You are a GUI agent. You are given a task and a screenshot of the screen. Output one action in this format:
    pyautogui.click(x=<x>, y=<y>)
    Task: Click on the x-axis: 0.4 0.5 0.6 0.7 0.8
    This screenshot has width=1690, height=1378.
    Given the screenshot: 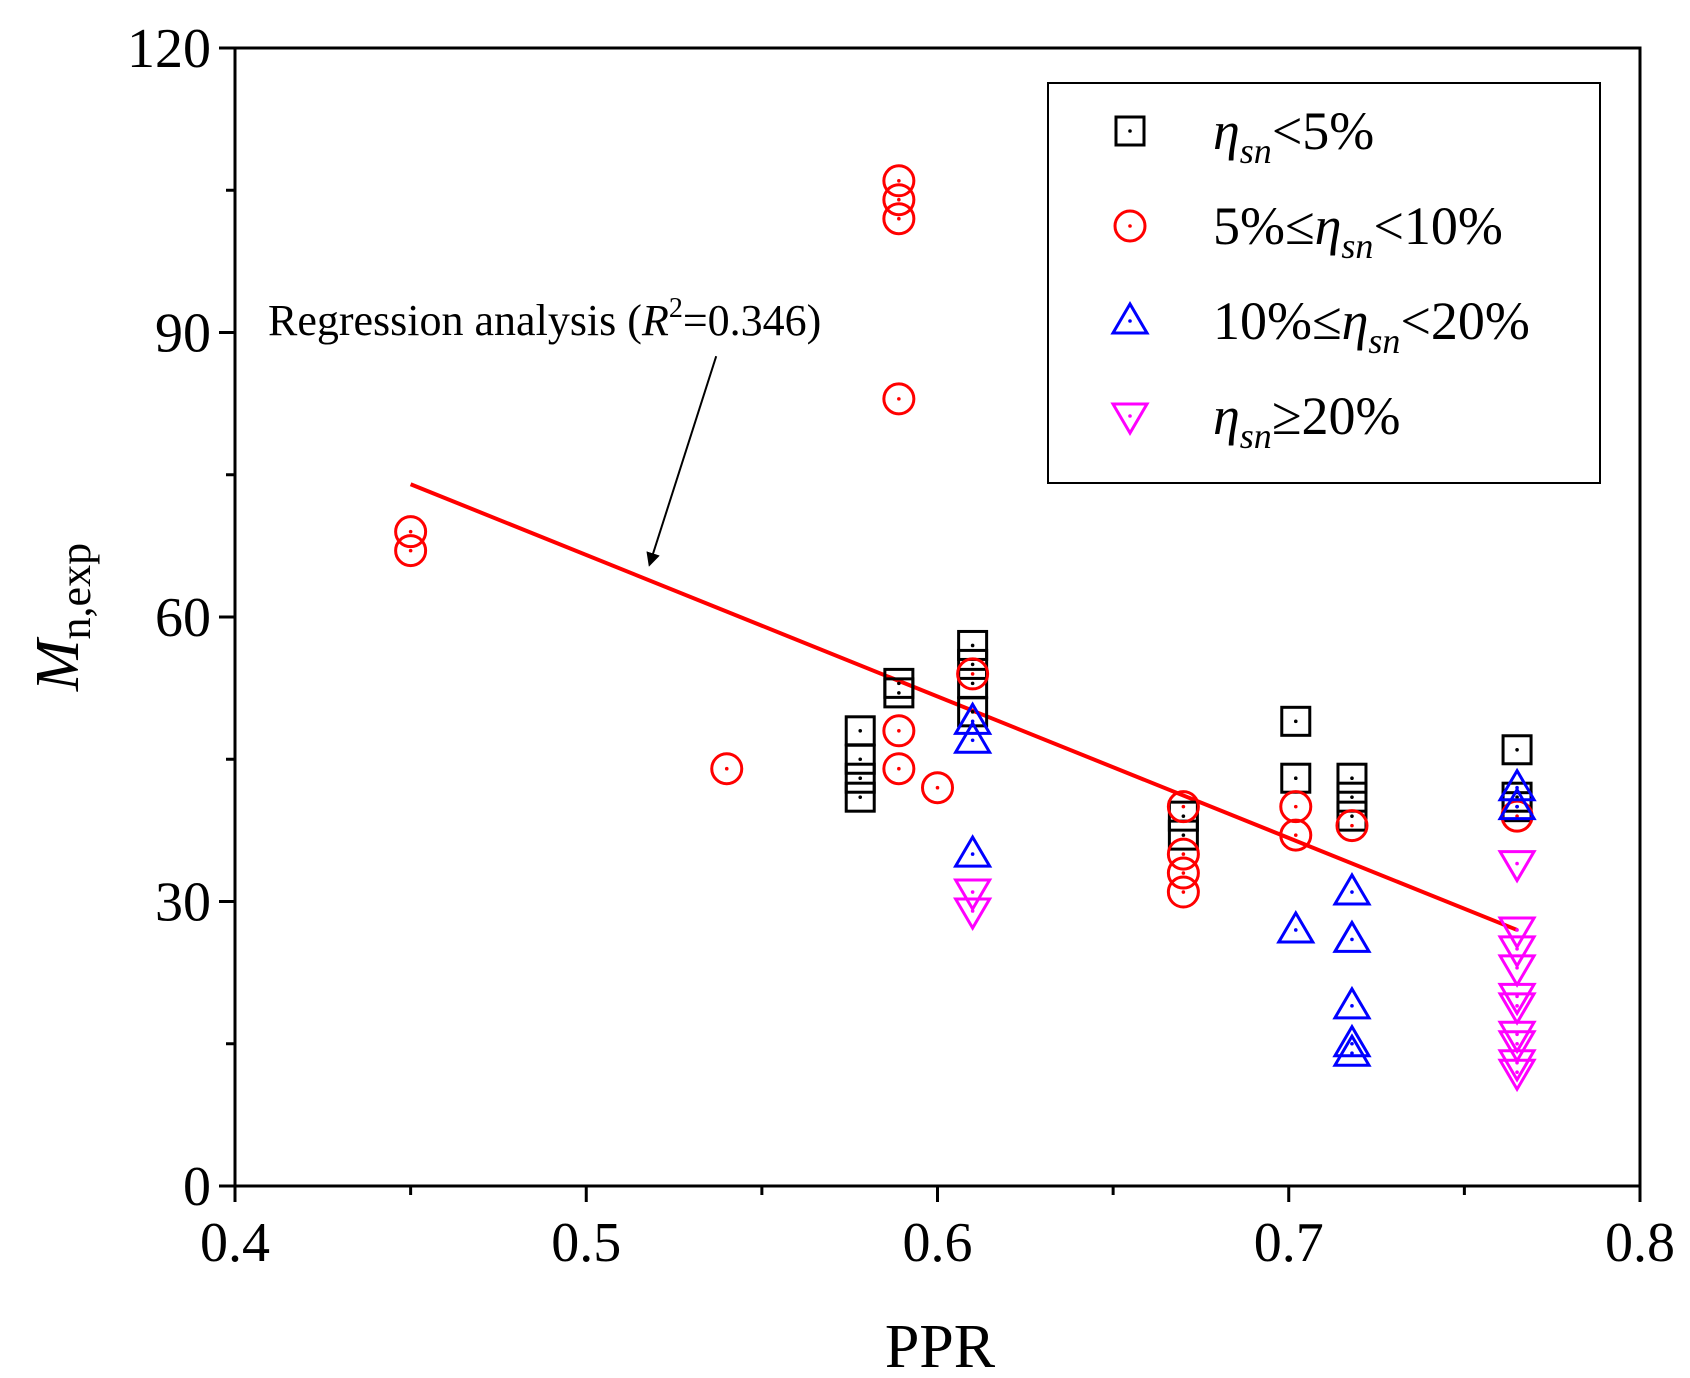 What is the action you would take?
    pyautogui.click(x=937, y=1230)
    